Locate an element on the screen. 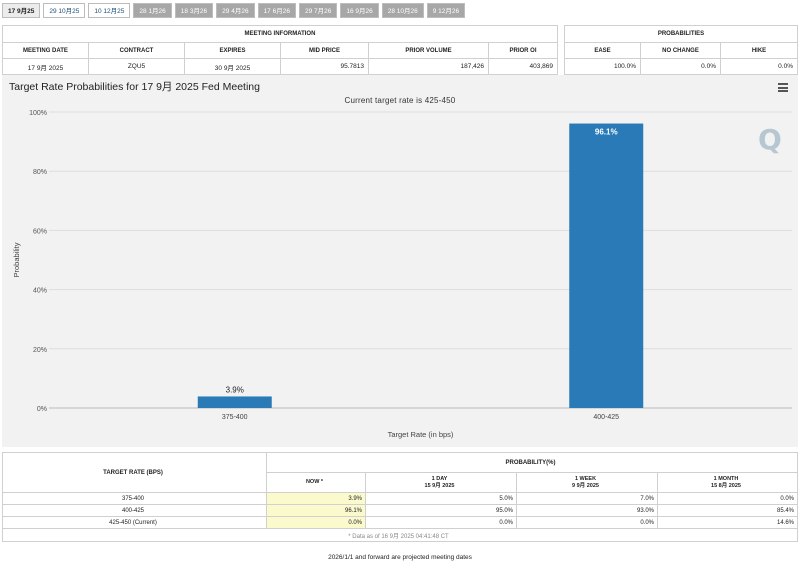  y-axis-label: Probability is located at coordinates (16, 259).